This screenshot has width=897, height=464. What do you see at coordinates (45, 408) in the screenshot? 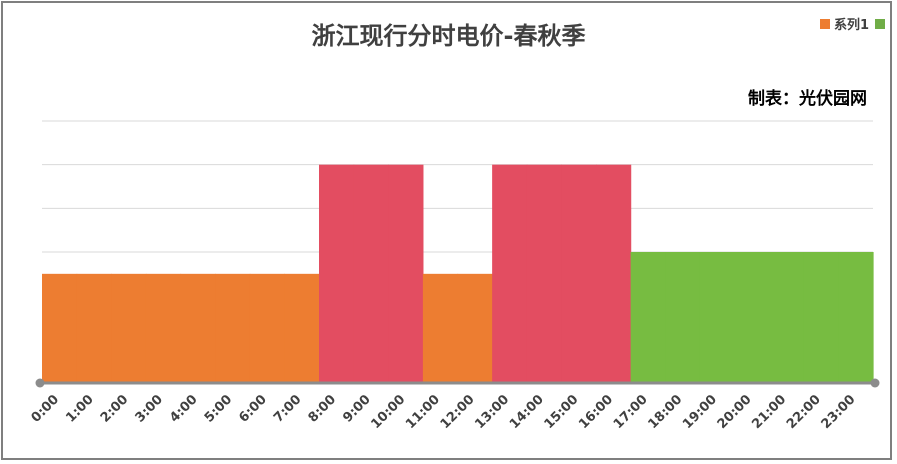
I see `x-tick-label: 0:00` at bounding box center [45, 408].